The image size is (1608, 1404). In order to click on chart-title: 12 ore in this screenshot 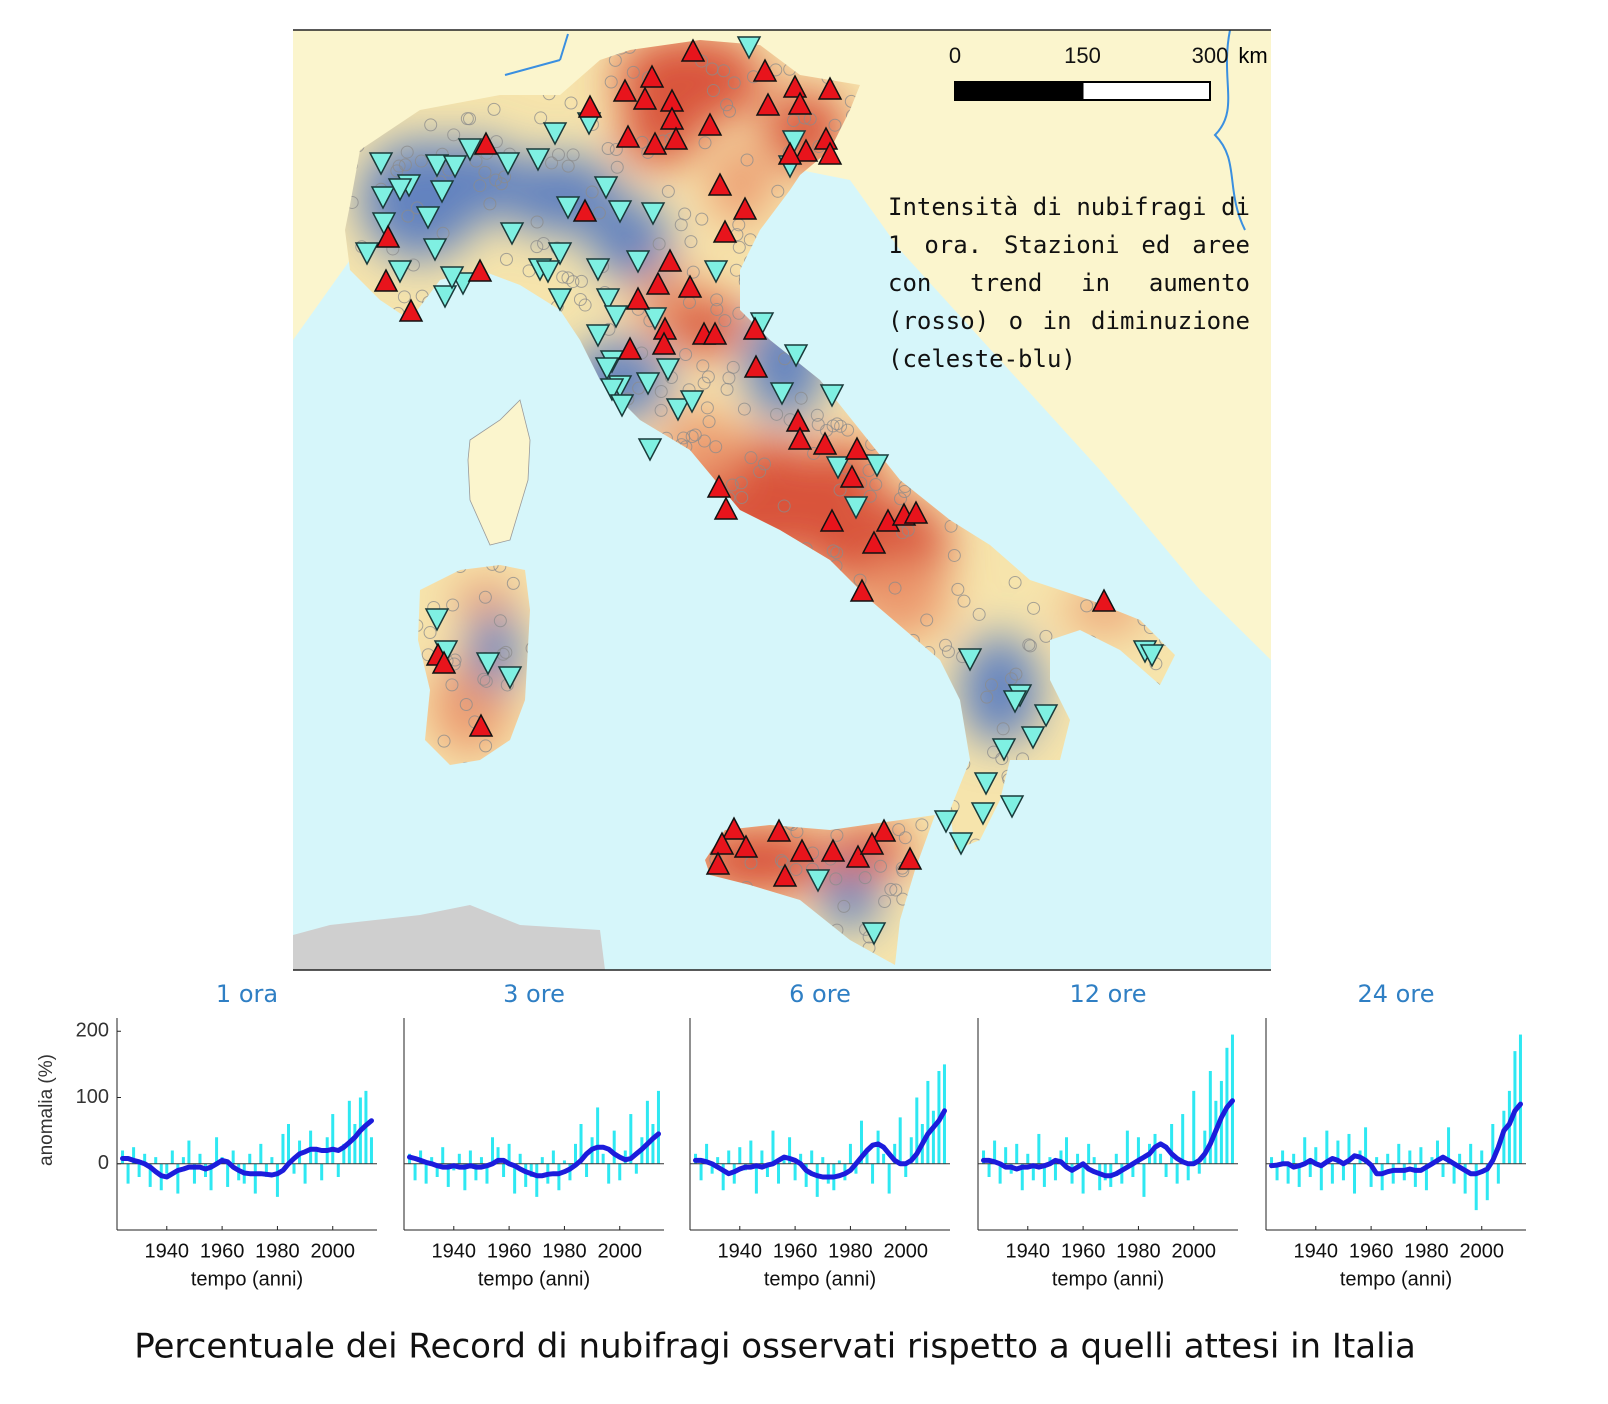, I will do `click(1108, 994)`.